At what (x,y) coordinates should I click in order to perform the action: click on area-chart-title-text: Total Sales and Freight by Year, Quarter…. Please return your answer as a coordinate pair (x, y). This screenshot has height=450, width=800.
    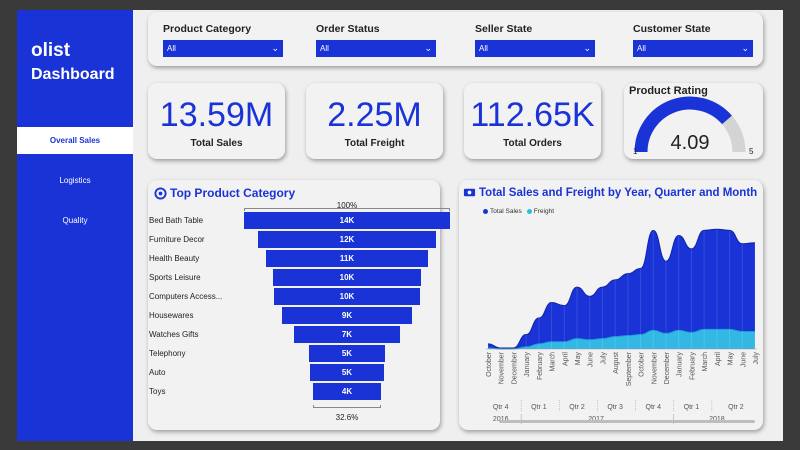
    Looking at the image, I should click on (618, 192).